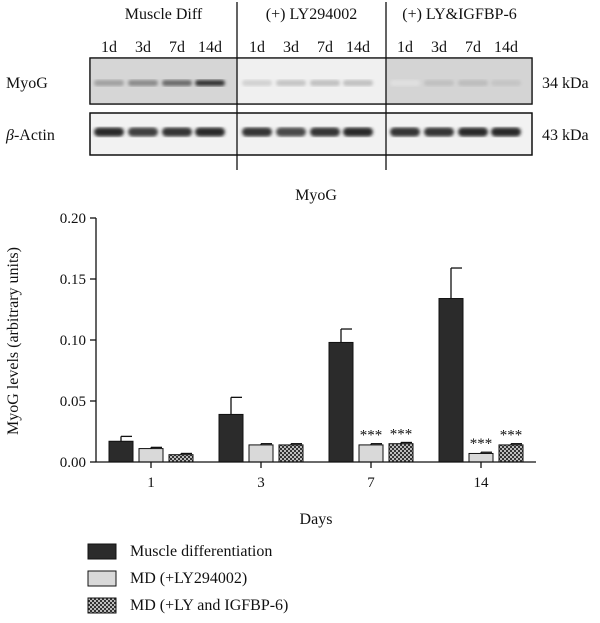 This screenshot has height=623, width=600. What do you see at coordinates (73, 341) in the screenshot?
I see `y-tick-label: 0.10` at bounding box center [73, 341].